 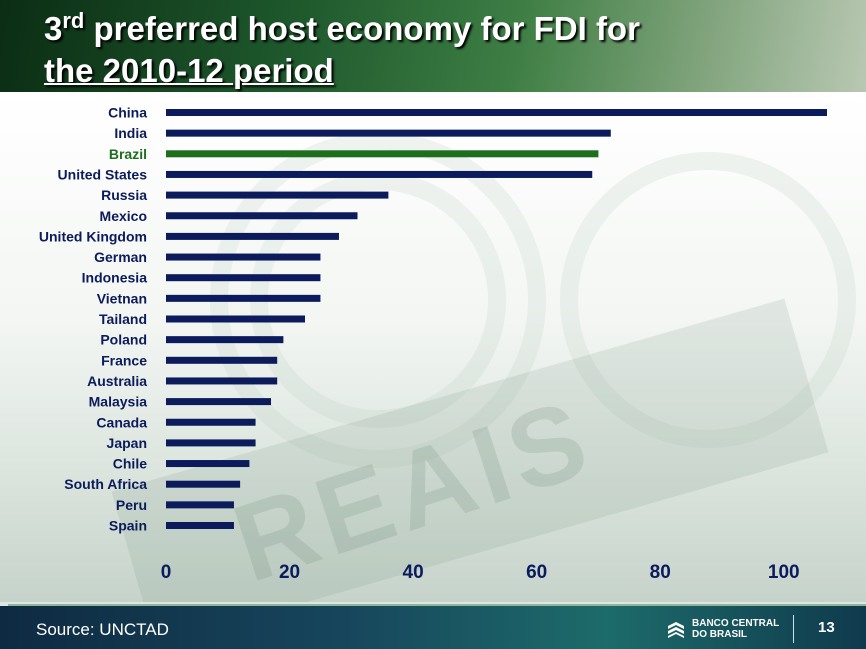 I want to click on category-label-mexico: Mexico, so click(x=123, y=216).